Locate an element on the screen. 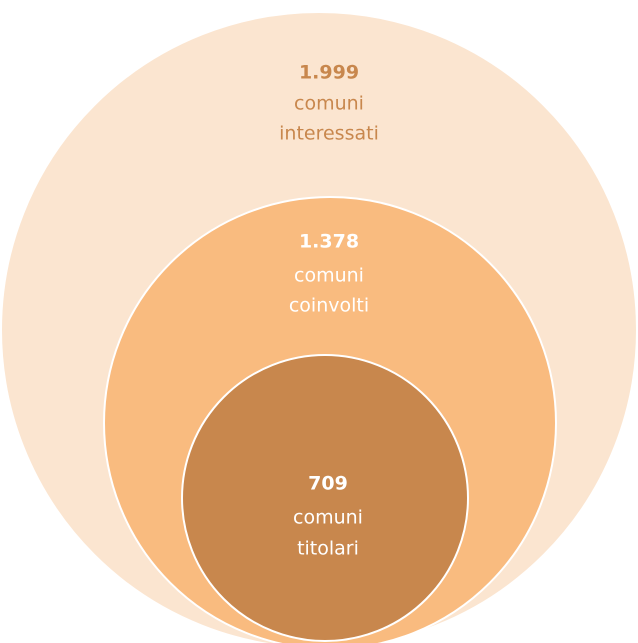 This screenshot has width=638, height=643. outer-label: comuni is located at coordinates (329, 104).